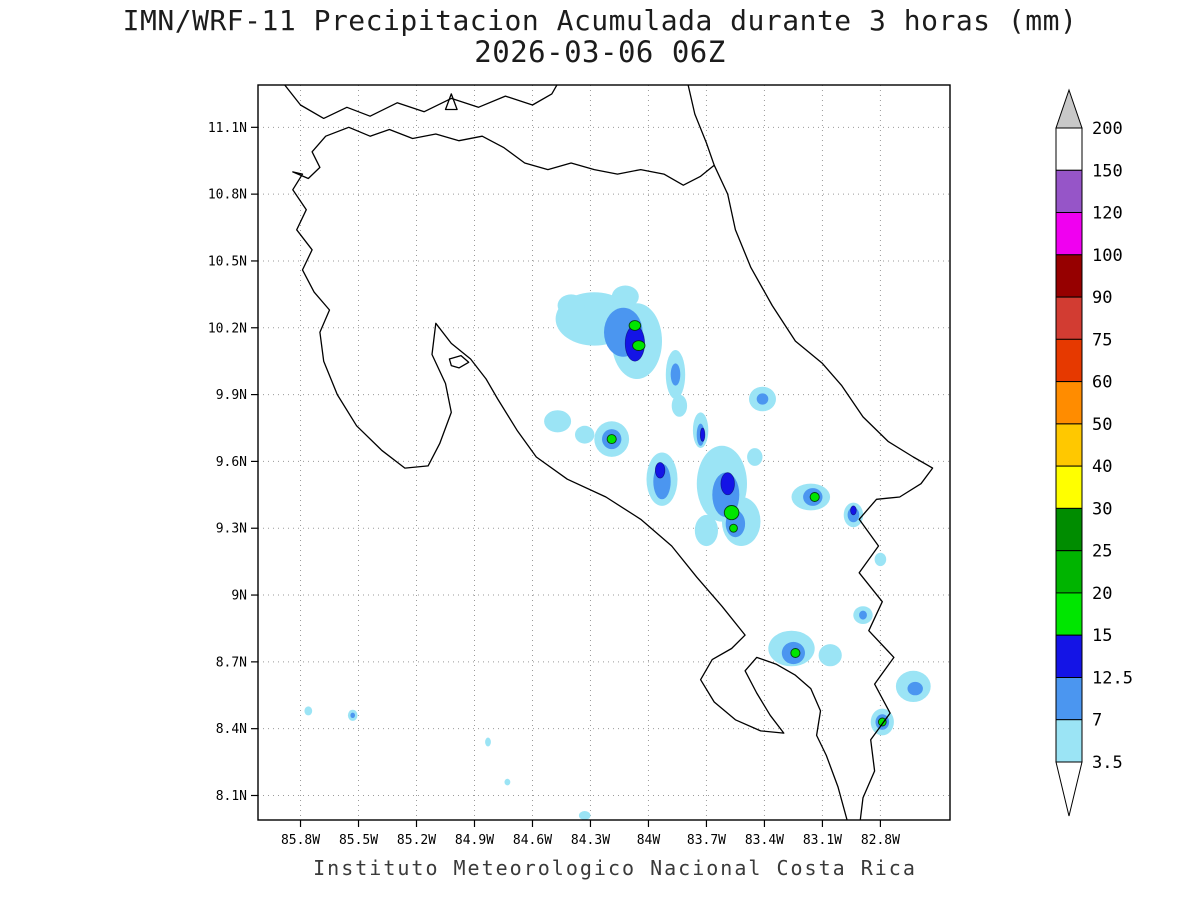  What do you see at coordinates (880, 840) in the screenshot?
I see `lon-tick-label: 82.8W` at bounding box center [880, 840].